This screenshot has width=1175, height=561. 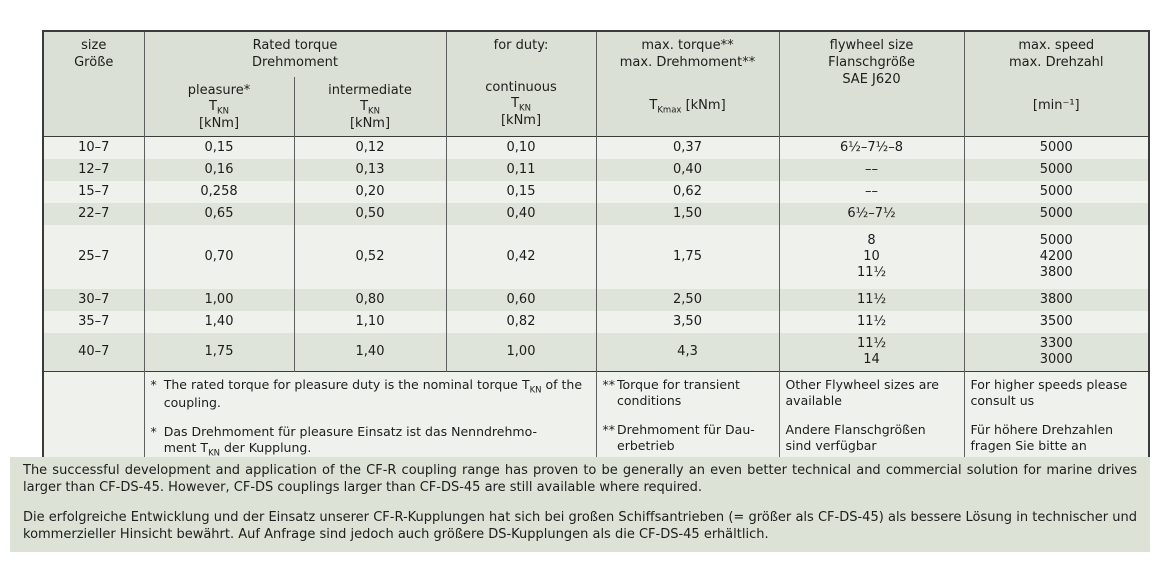 I want to click on col-header-flywheel: flywheel size Flanschgröße SAE J620, so click(x=871, y=83).